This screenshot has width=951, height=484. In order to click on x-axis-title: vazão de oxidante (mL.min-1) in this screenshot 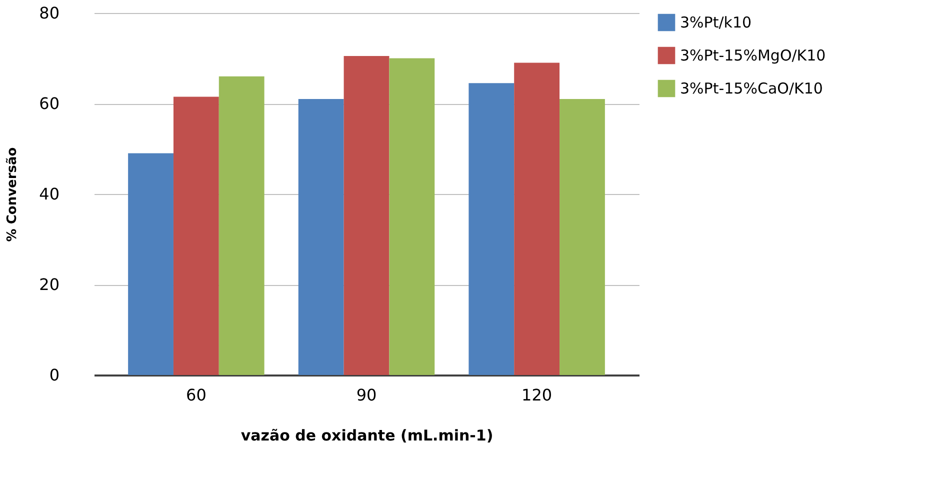, I will do `click(367, 435)`.